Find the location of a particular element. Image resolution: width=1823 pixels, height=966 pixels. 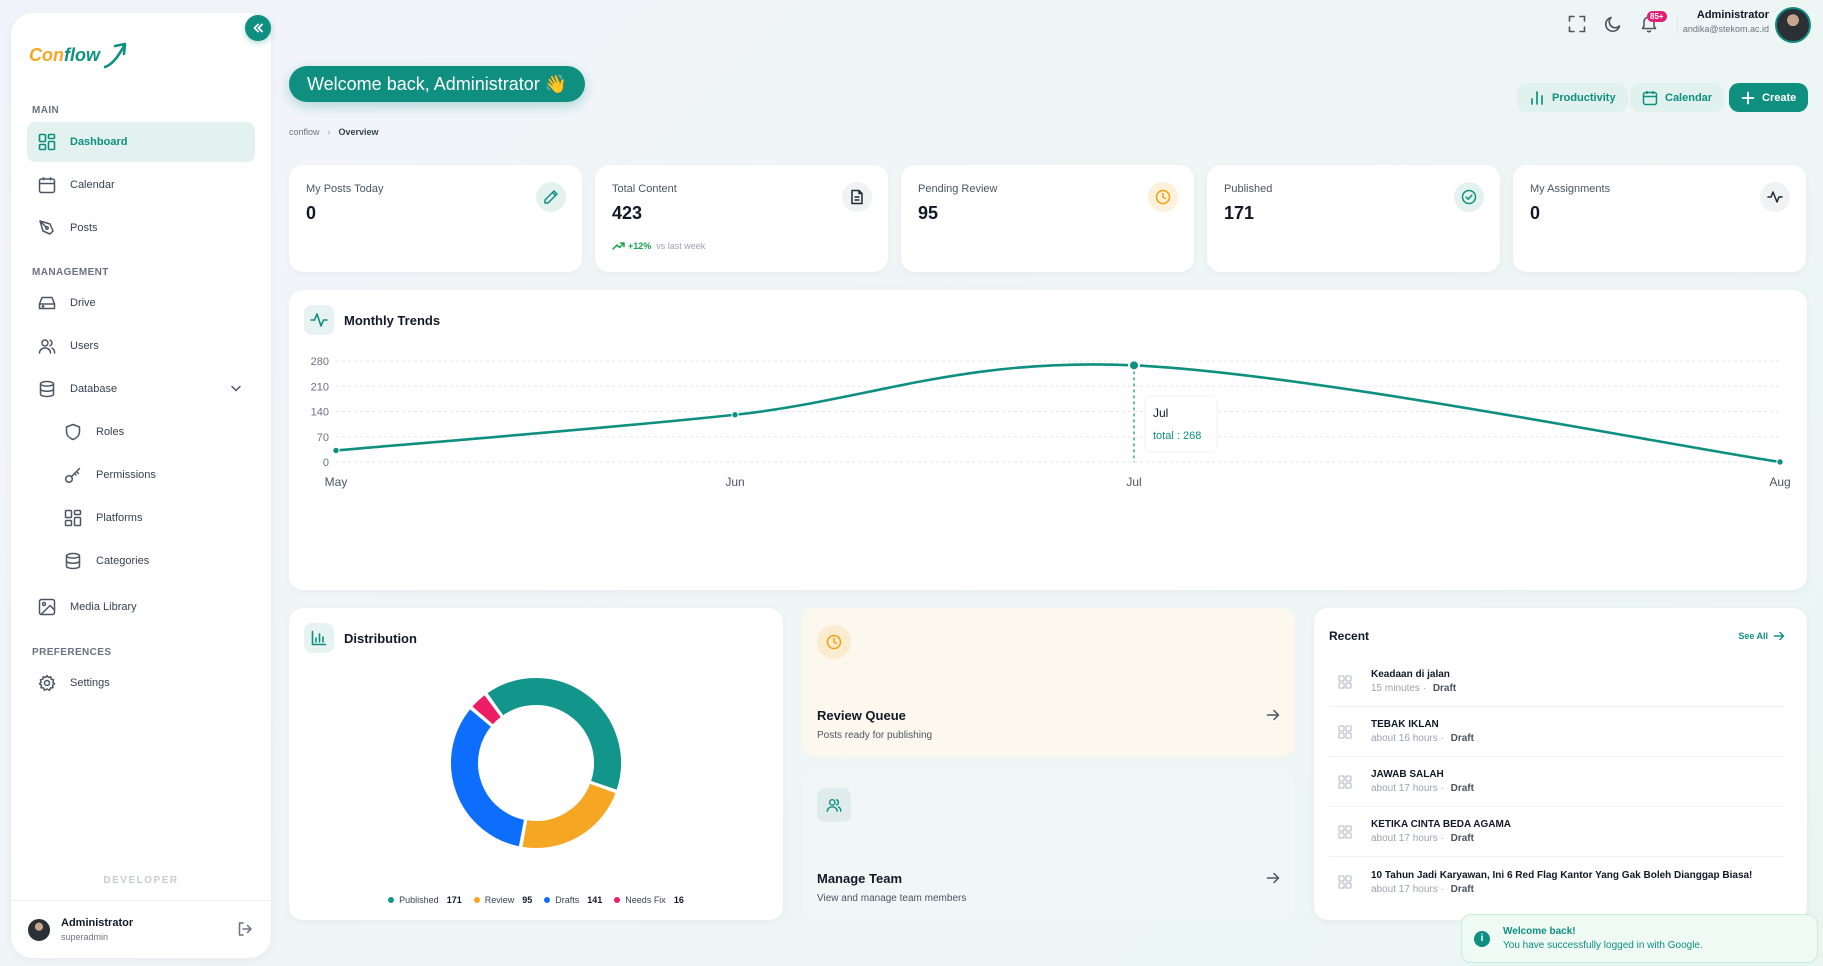

stat-card-my-assignments: My Assignments 0 is located at coordinates (1659, 218).